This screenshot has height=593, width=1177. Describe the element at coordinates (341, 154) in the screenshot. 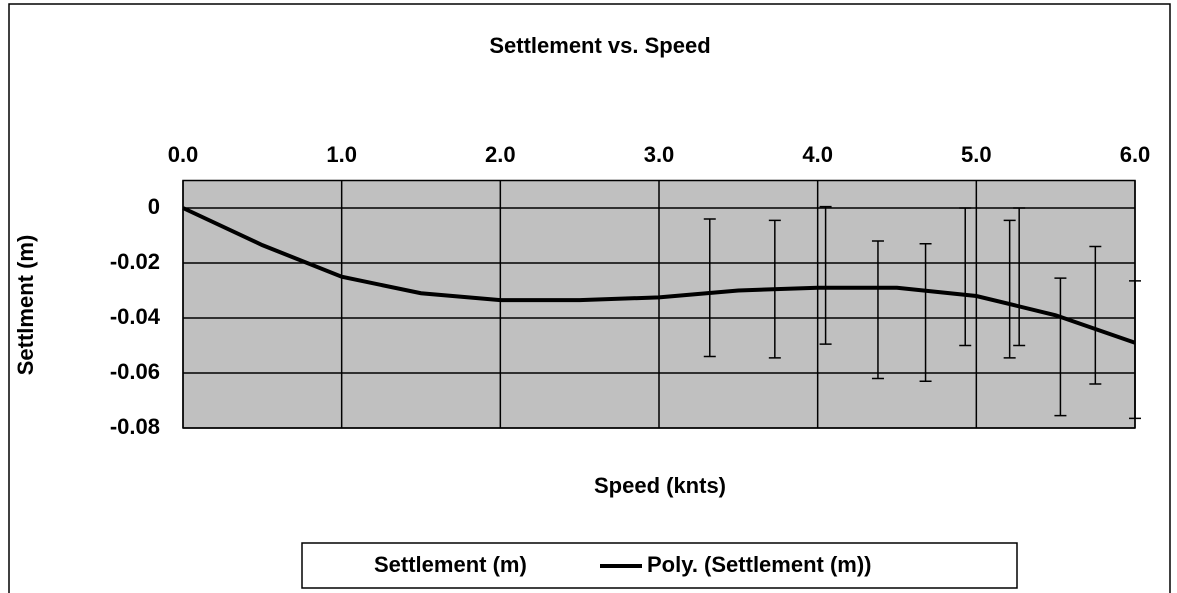

I see `x-tick-label: 1.0` at that location.